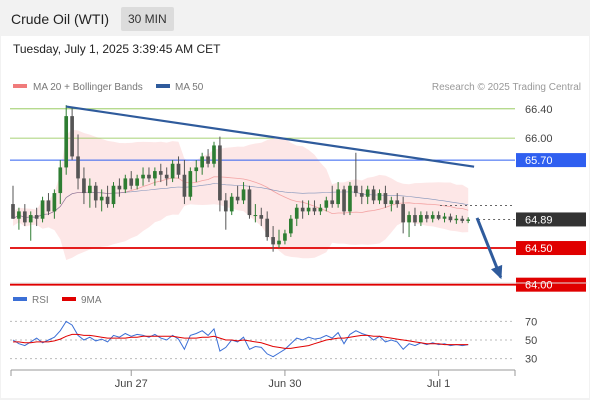  What do you see at coordinates (438, 384) in the screenshot?
I see `x-tick-label: Jul 1` at bounding box center [438, 384].